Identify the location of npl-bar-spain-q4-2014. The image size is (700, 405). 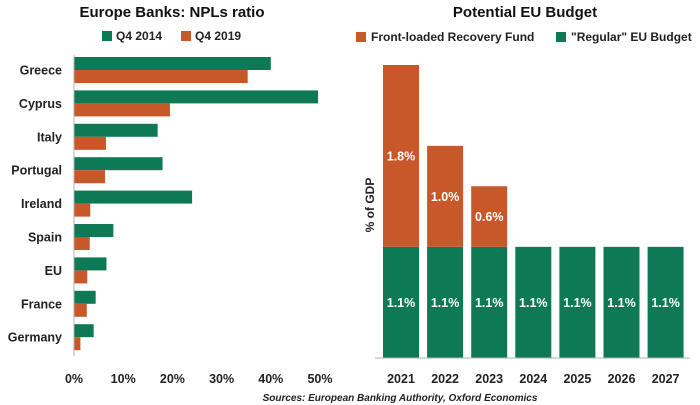
(94, 230).